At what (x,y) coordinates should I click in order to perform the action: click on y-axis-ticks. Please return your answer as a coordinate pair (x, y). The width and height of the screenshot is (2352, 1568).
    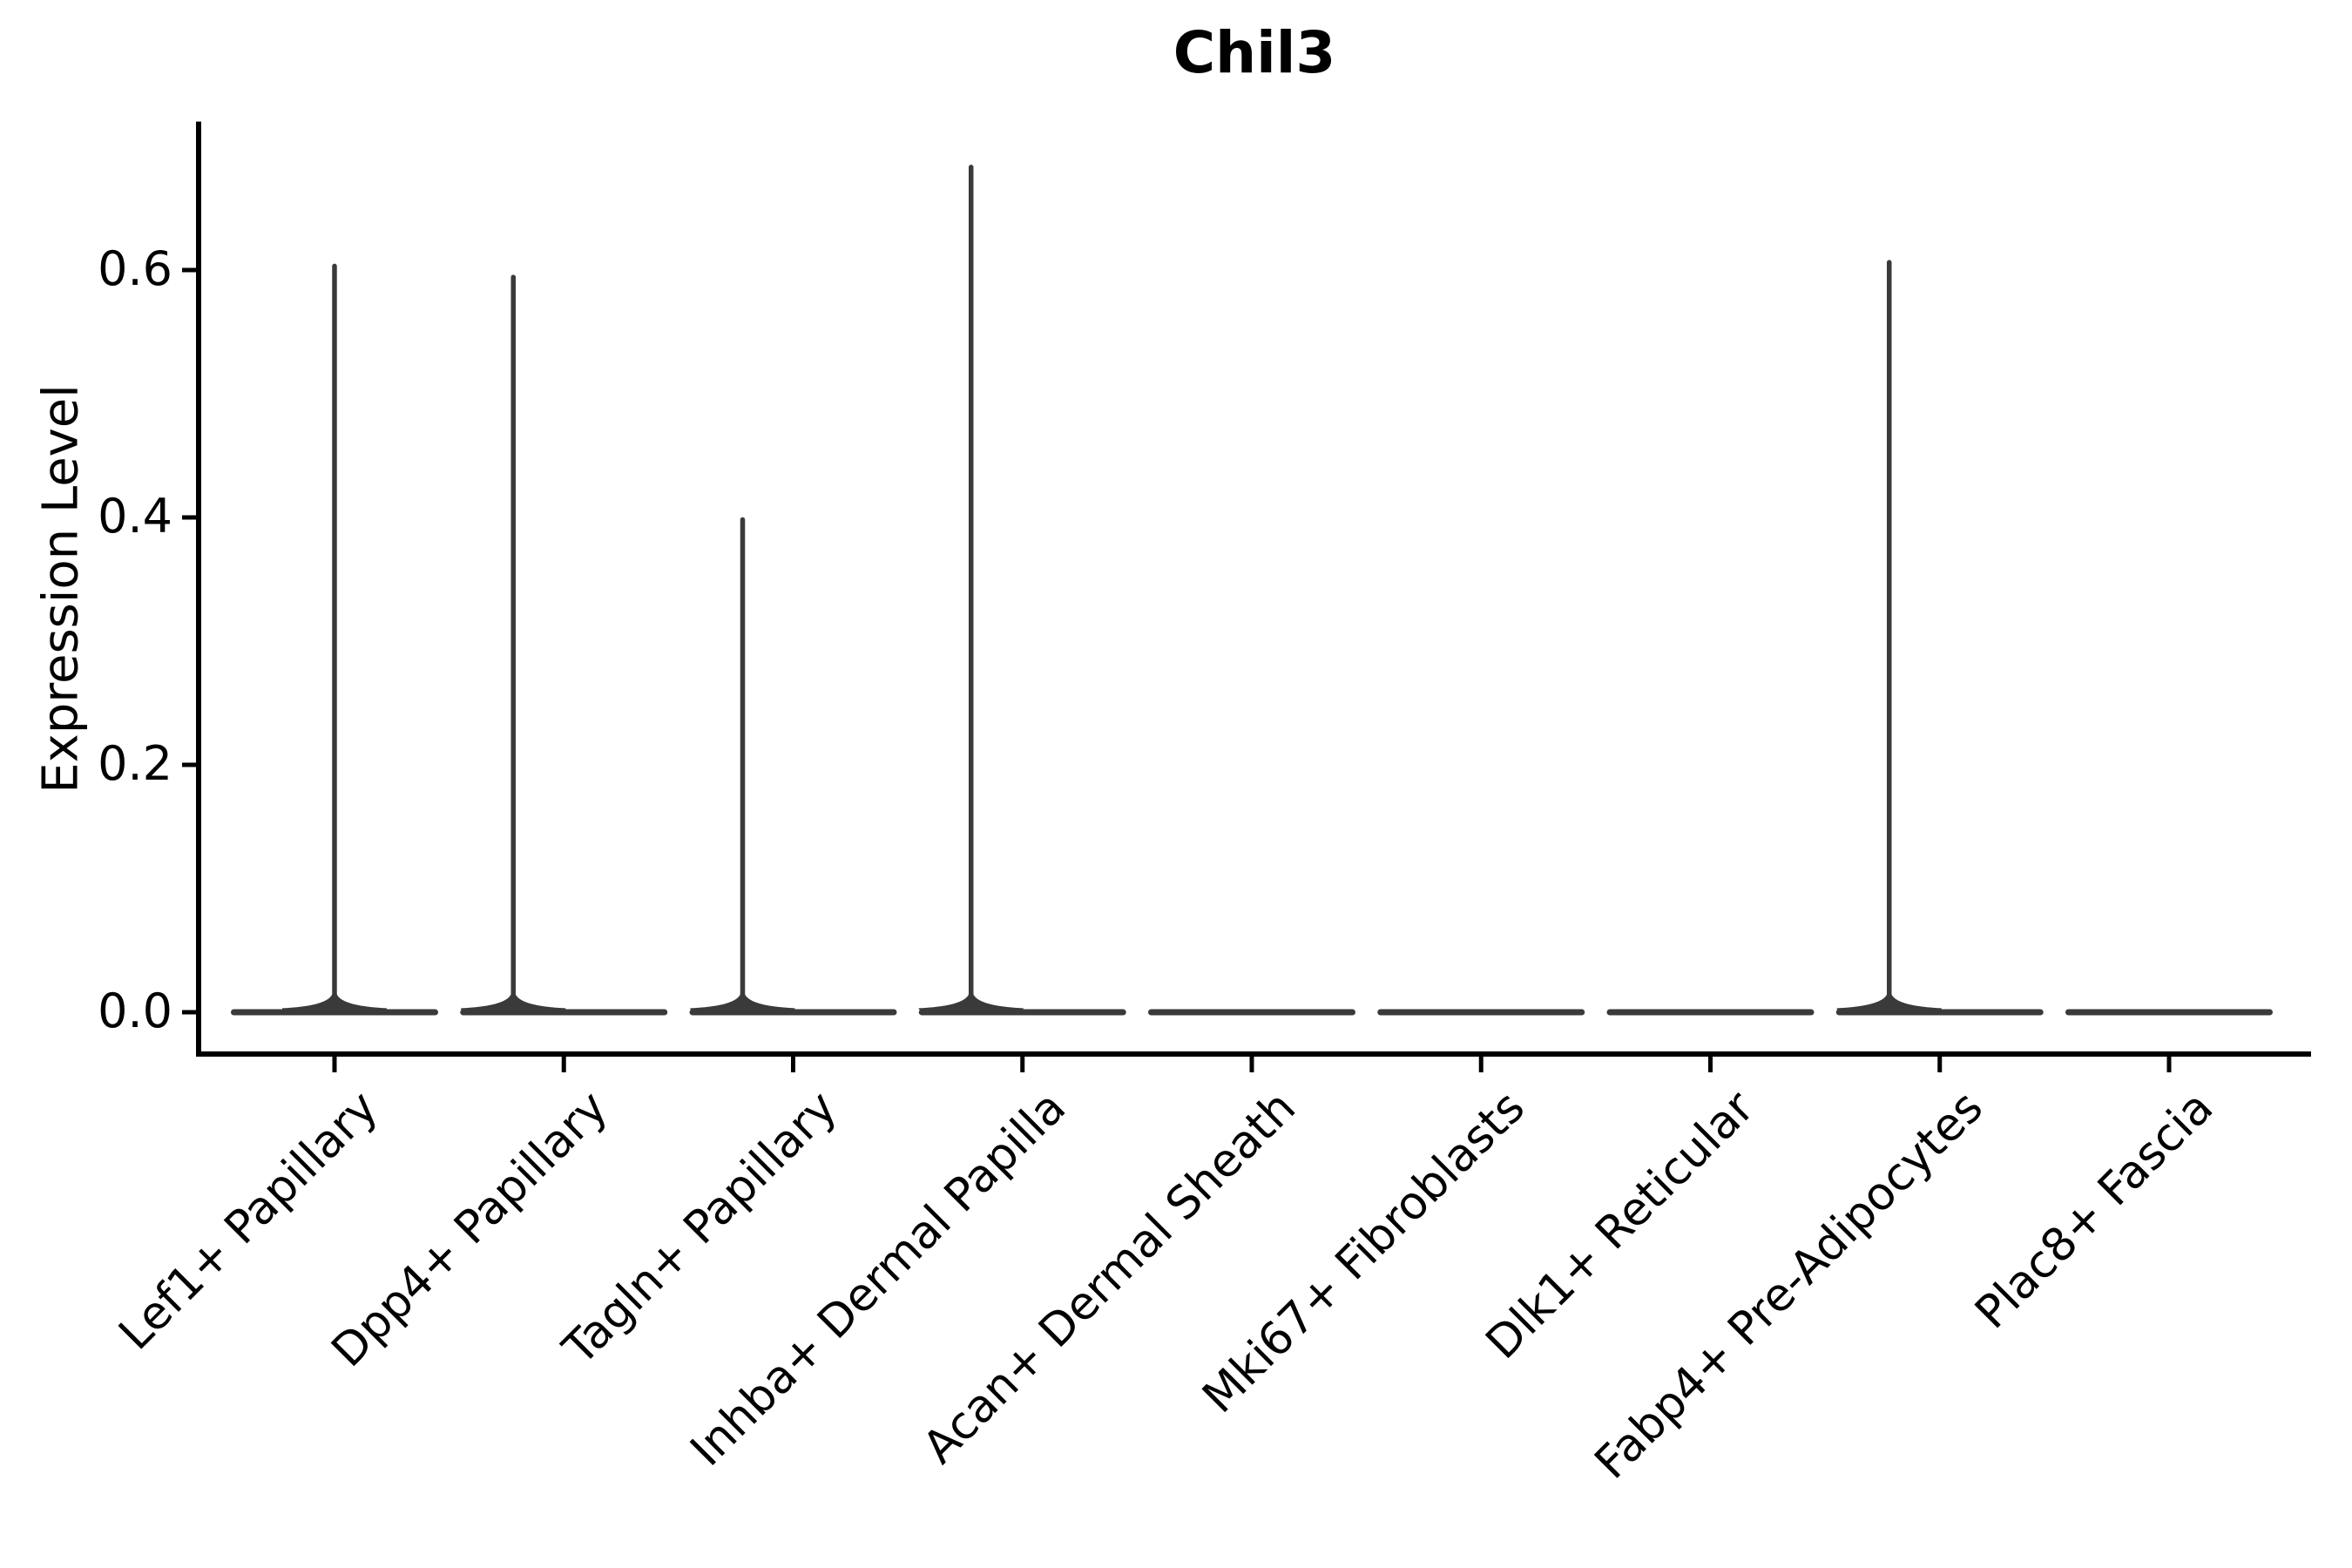
    Looking at the image, I should click on (189, 641).